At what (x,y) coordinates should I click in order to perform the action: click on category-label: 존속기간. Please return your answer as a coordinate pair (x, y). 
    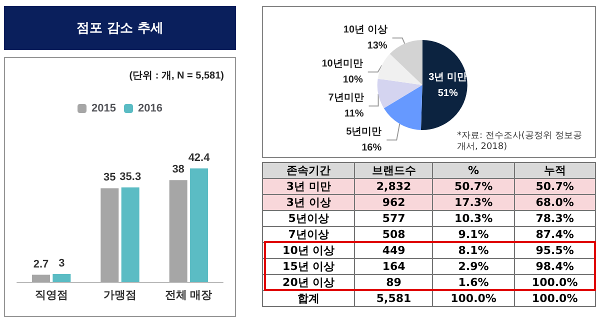
    Looking at the image, I should click on (308, 170).